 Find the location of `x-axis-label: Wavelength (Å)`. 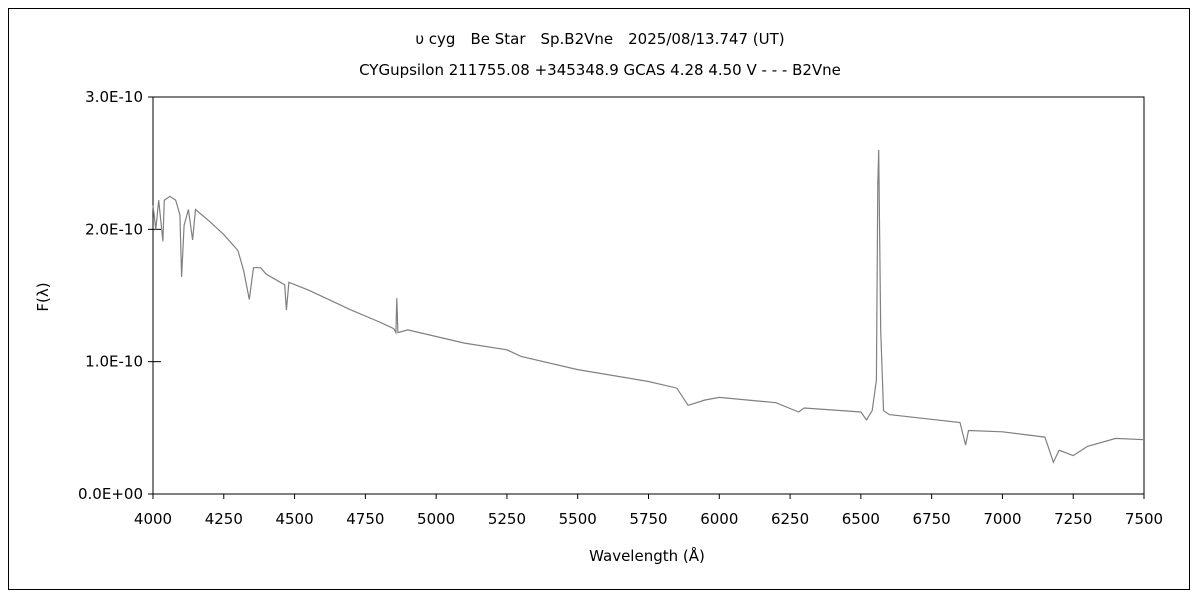

x-axis-label: Wavelength (Å) is located at coordinates (647, 555).